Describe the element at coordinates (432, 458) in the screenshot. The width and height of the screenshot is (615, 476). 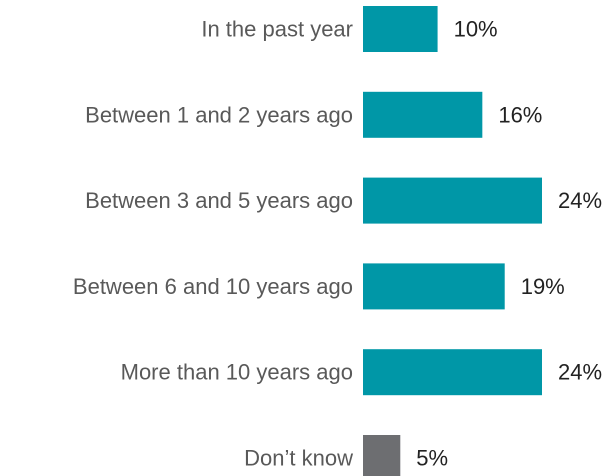
I see `value-label: 5%` at that location.